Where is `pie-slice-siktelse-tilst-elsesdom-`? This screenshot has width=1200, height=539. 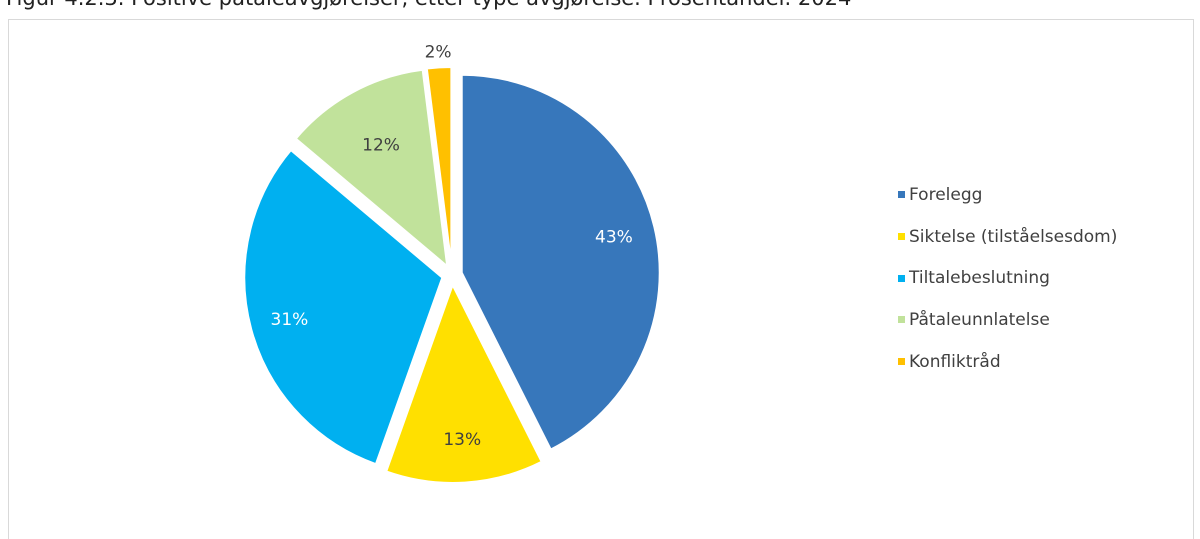
pie-slice-siktelse-tilst-elsesdom- is located at coordinates (464, 383).